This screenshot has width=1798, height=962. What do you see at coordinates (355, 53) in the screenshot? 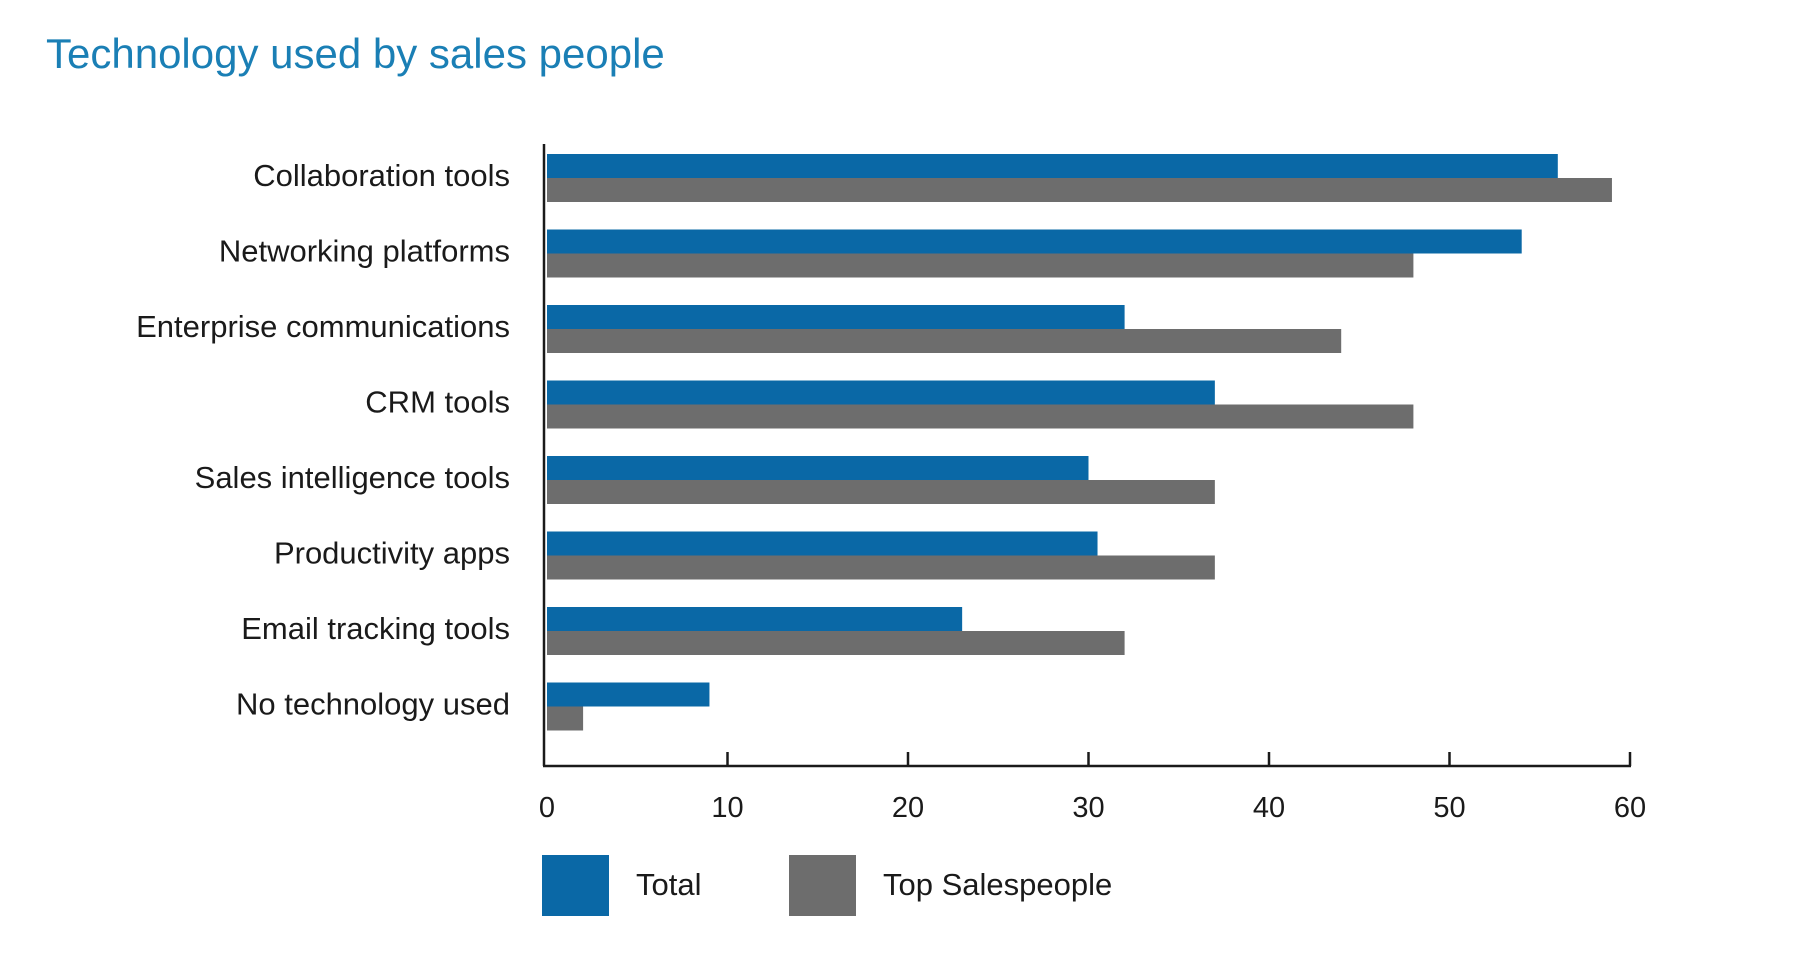
I see `chart-title: Technology used by sales people` at bounding box center [355, 53].